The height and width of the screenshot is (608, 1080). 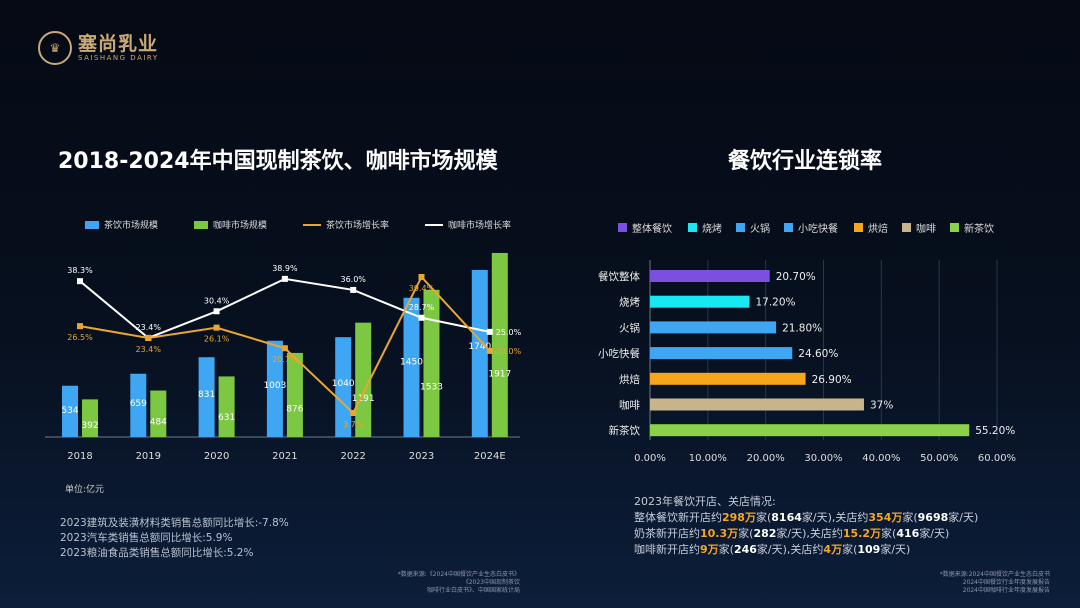 What do you see at coordinates (765, 533) in the screenshot?
I see `stats-fragment: 282` at bounding box center [765, 533].